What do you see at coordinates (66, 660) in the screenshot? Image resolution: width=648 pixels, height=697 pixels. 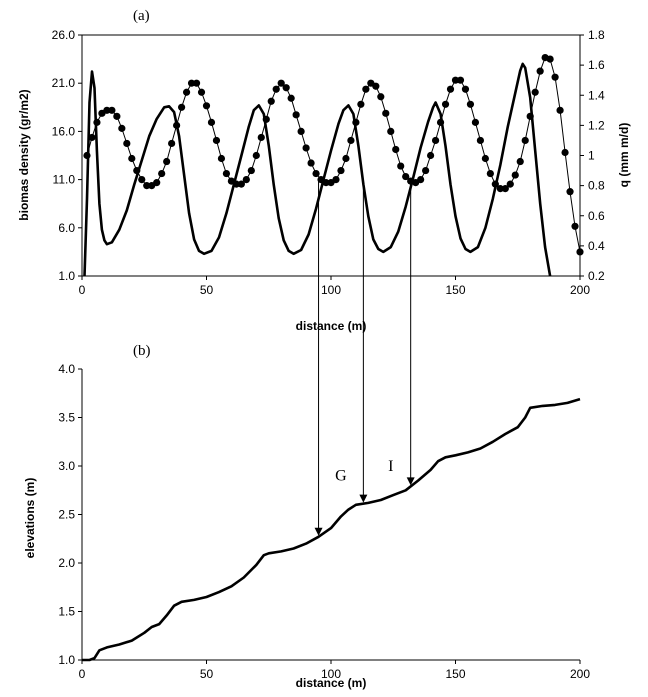 I see `y-tick-label: 1.0` at bounding box center [66, 660].